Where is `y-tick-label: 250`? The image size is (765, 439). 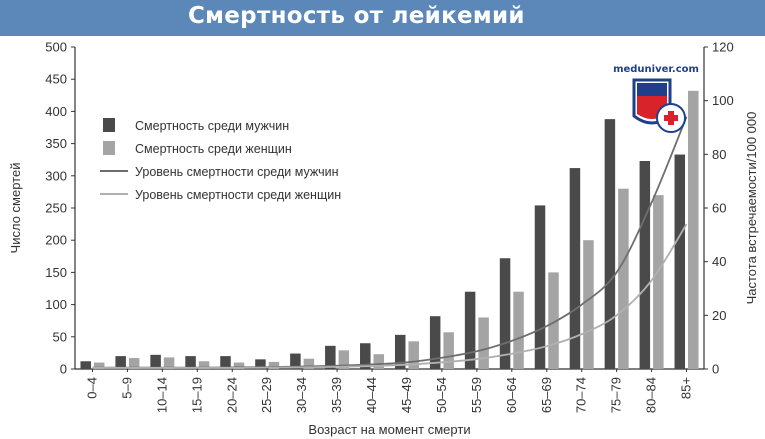
y-tick-label: 250 is located at coordinates (56, 208).